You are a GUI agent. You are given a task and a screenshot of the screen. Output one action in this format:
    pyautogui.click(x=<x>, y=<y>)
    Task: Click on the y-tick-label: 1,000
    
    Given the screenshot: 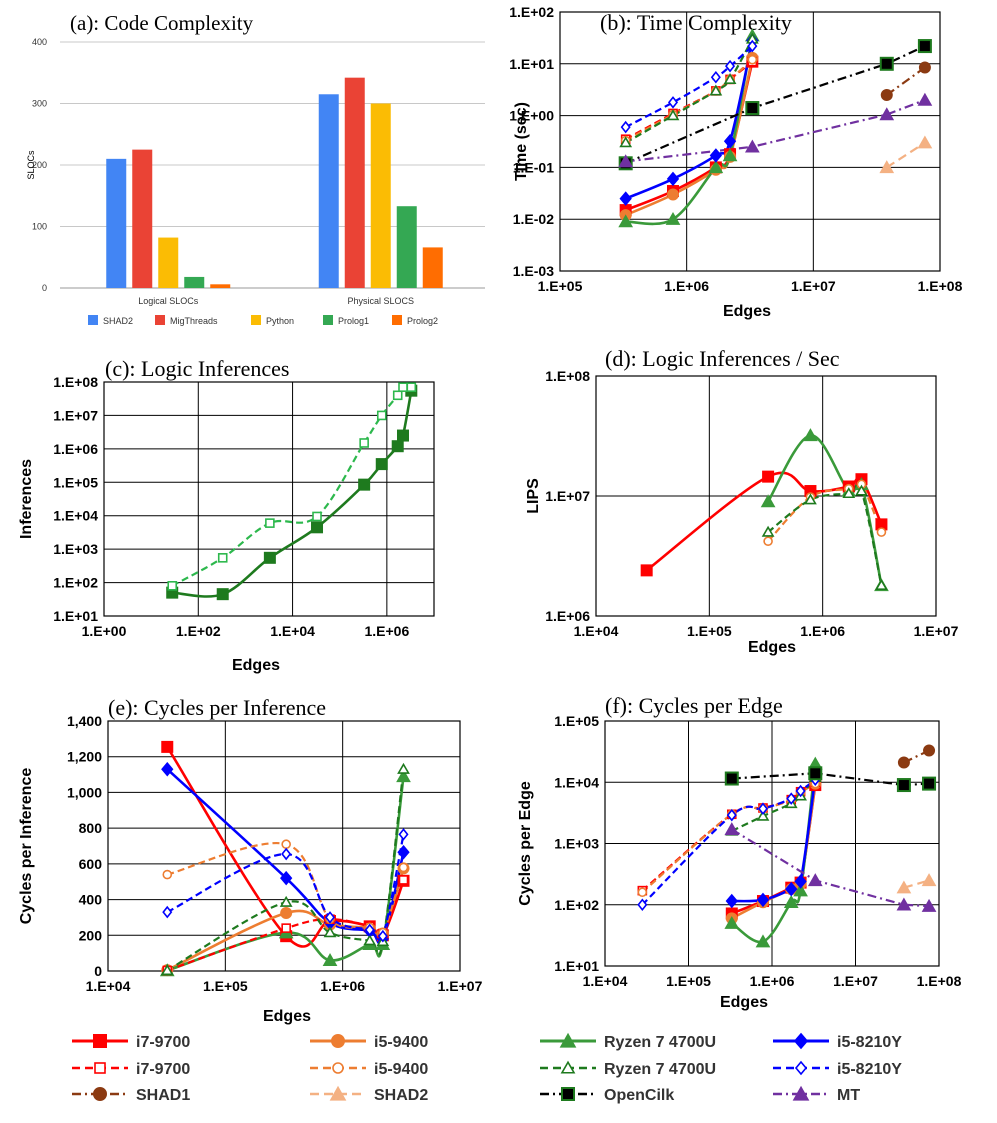 What is the action you would take?
    pyautogui.click(x=84, y=792)
    